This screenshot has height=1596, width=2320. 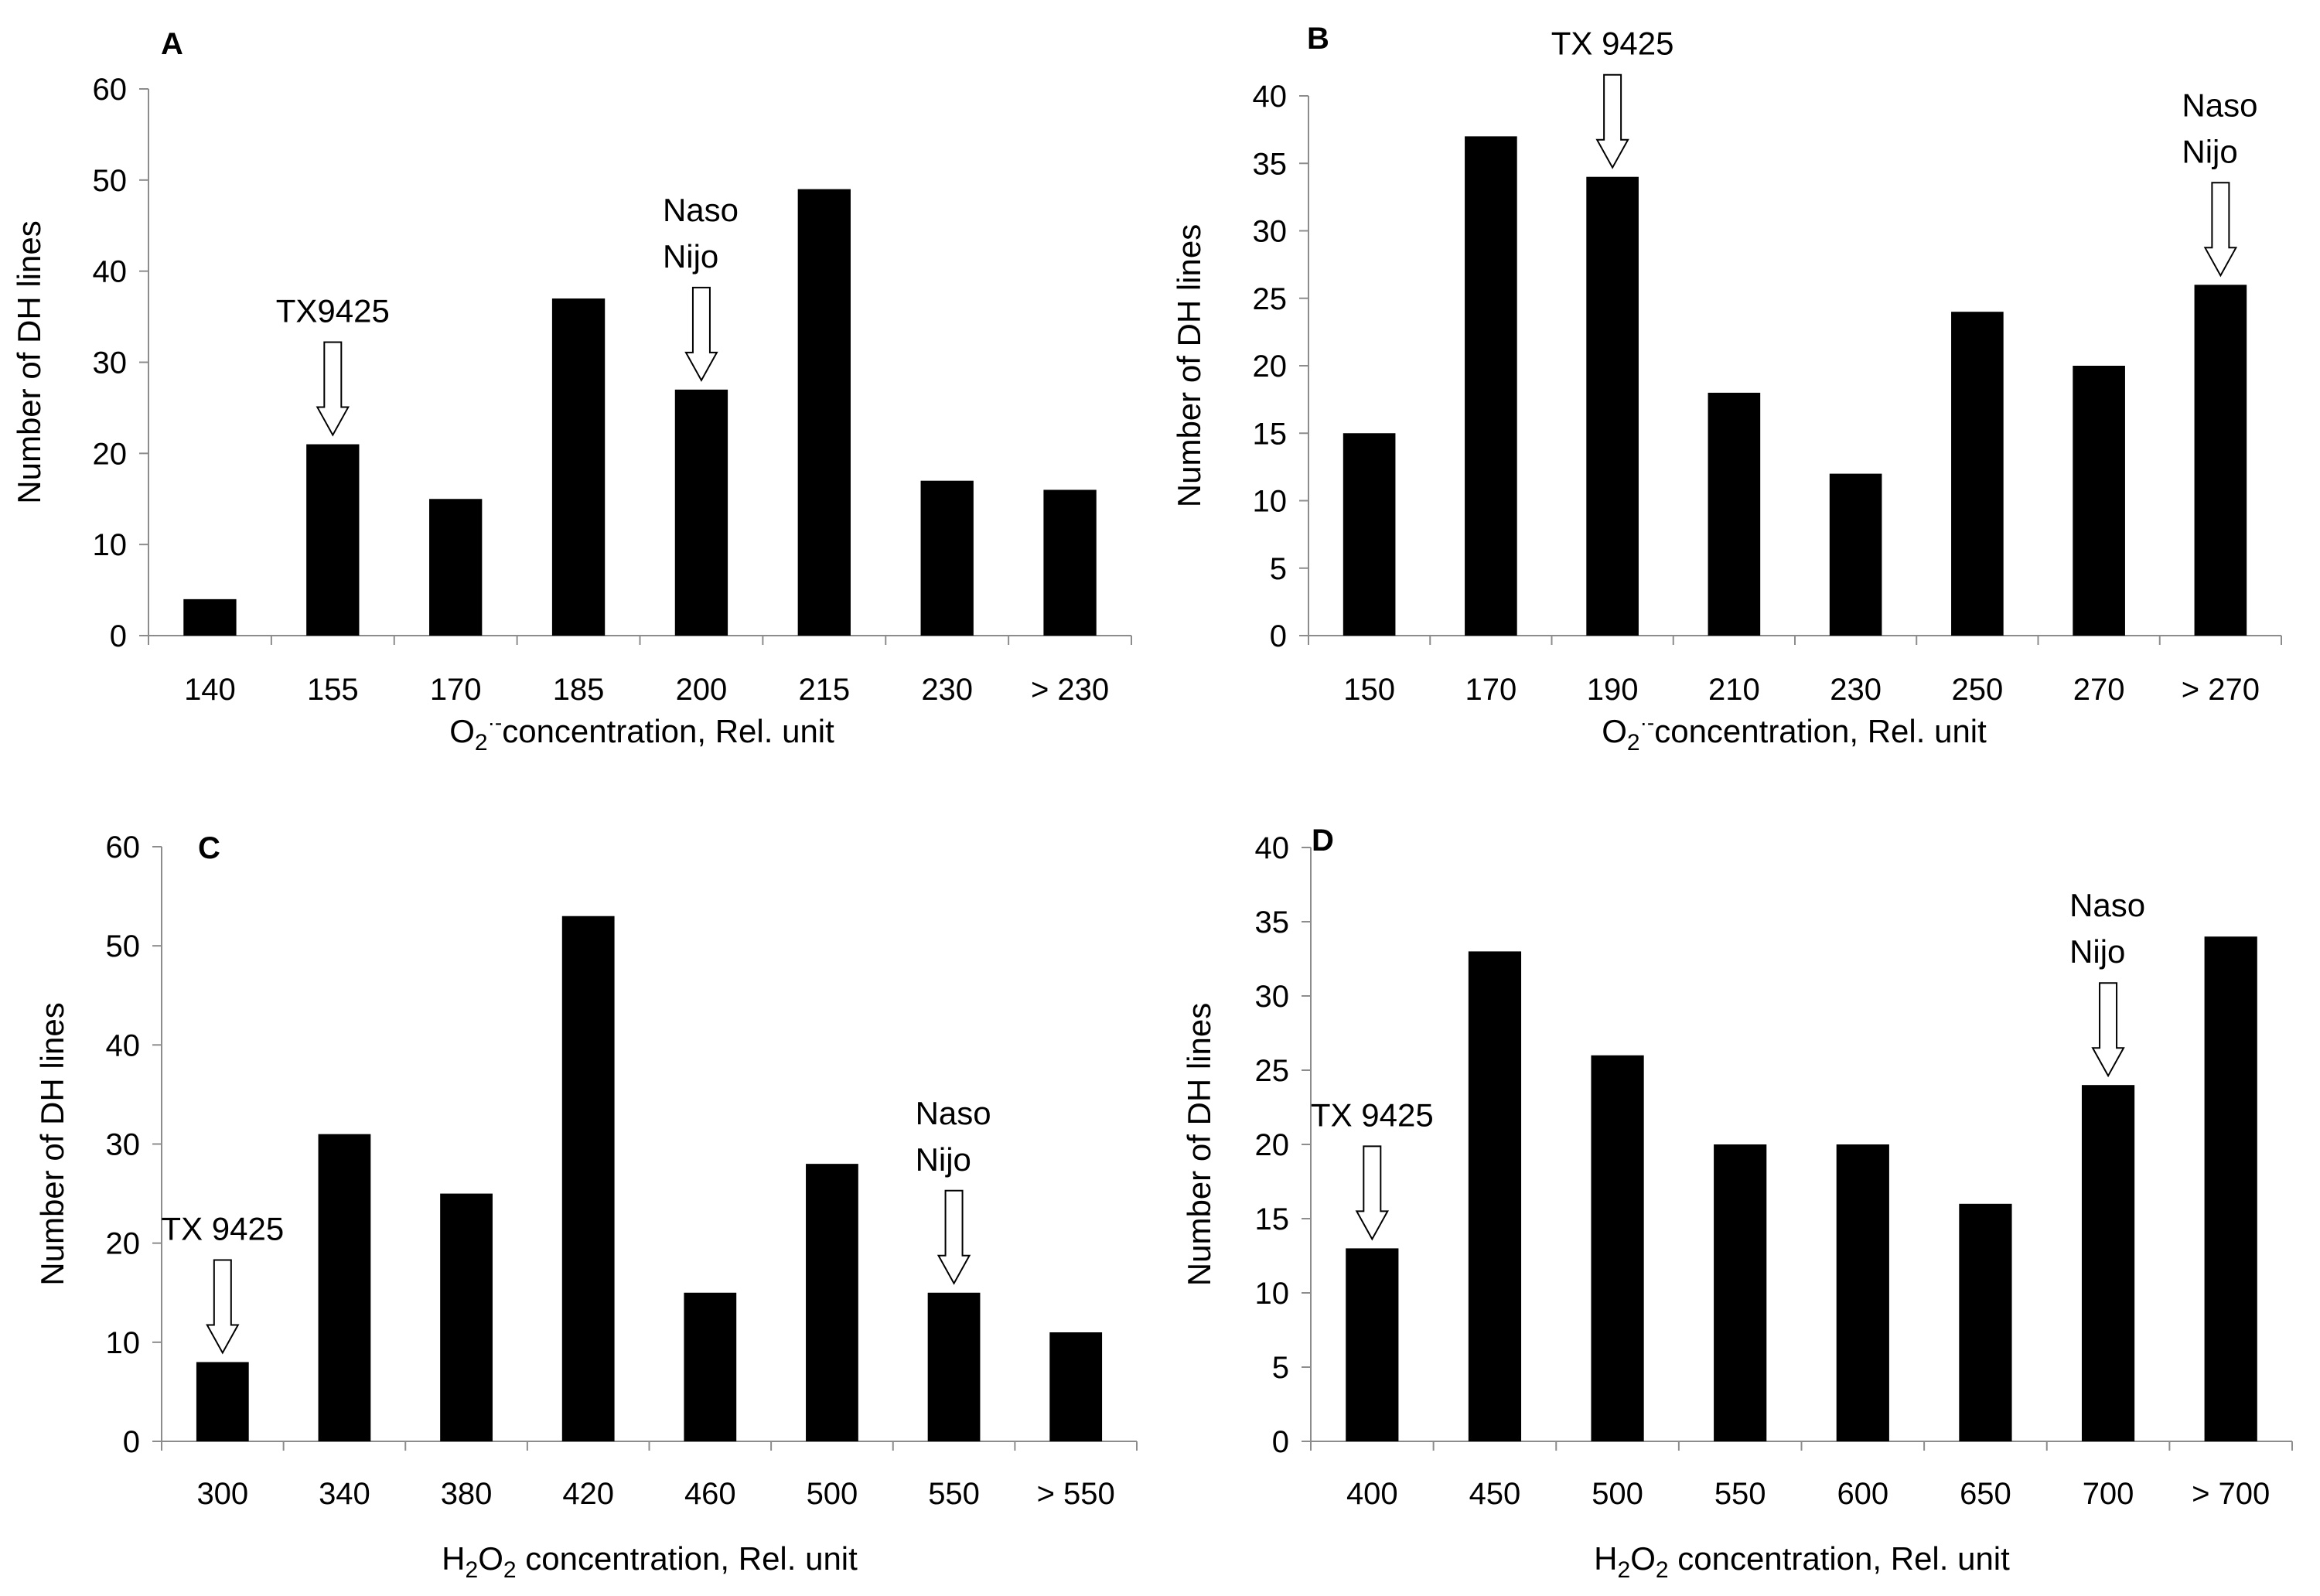 I want to click on x-title-superscript: ·-, so click(x=1647, y=723).